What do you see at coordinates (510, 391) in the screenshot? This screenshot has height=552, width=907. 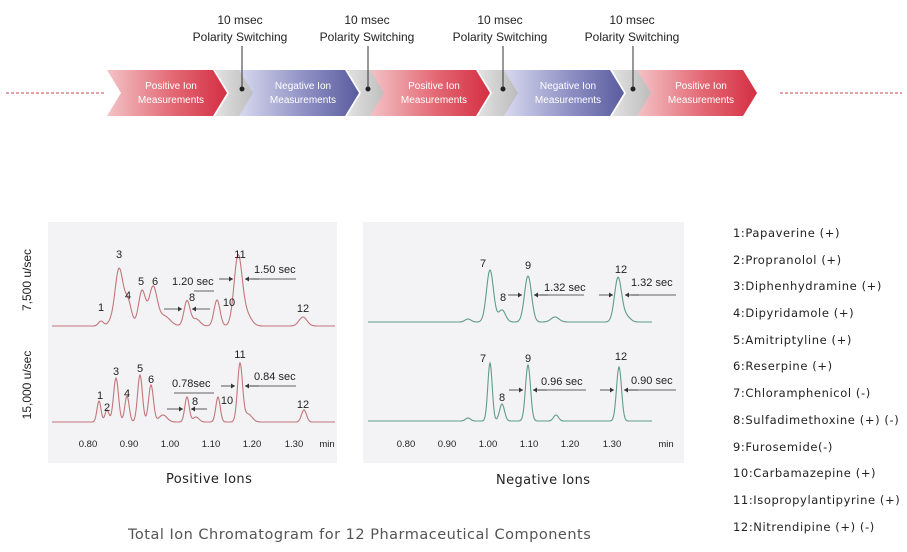 I see `negative-trace-bottom` at bounding box center [510, 391].